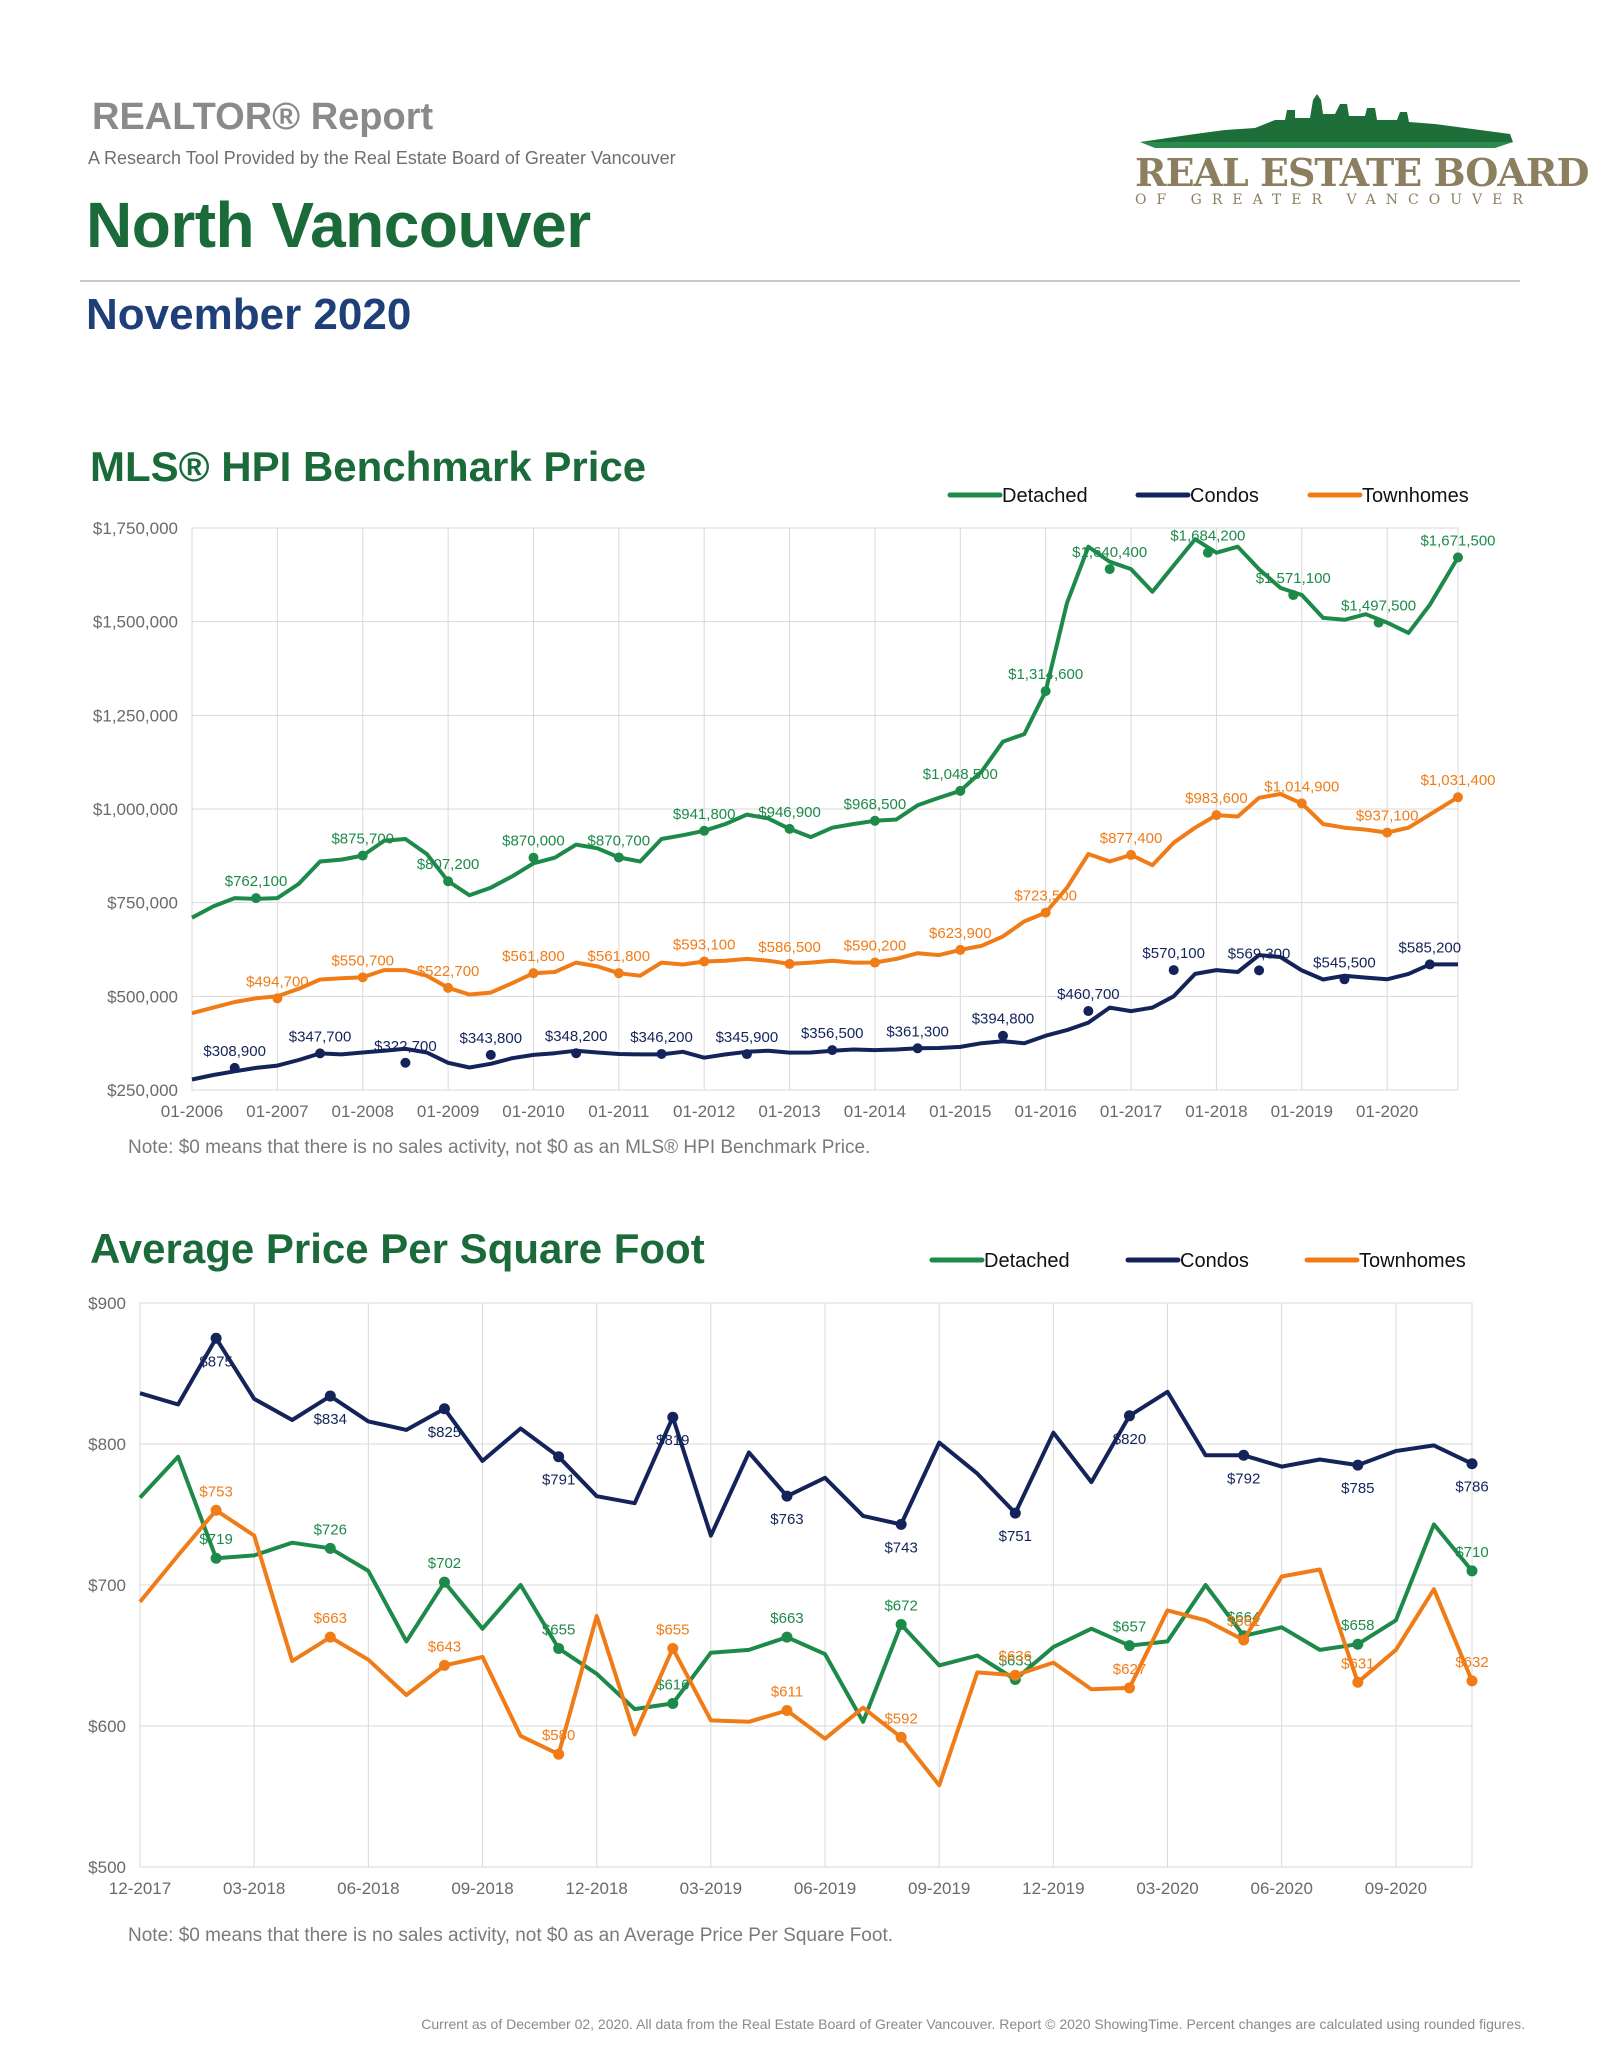  Describe the element at coordinates (1045, 896) in the screenshot. I see `data-label: $723,500` at that location.